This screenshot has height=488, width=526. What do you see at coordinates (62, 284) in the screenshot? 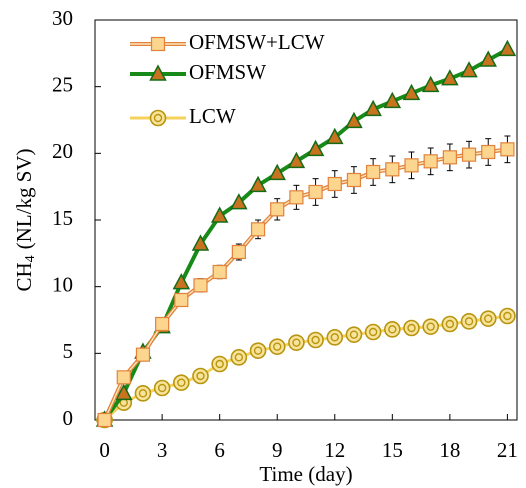
I see `y-tick-label: 10` at bounding box center [62, 284].